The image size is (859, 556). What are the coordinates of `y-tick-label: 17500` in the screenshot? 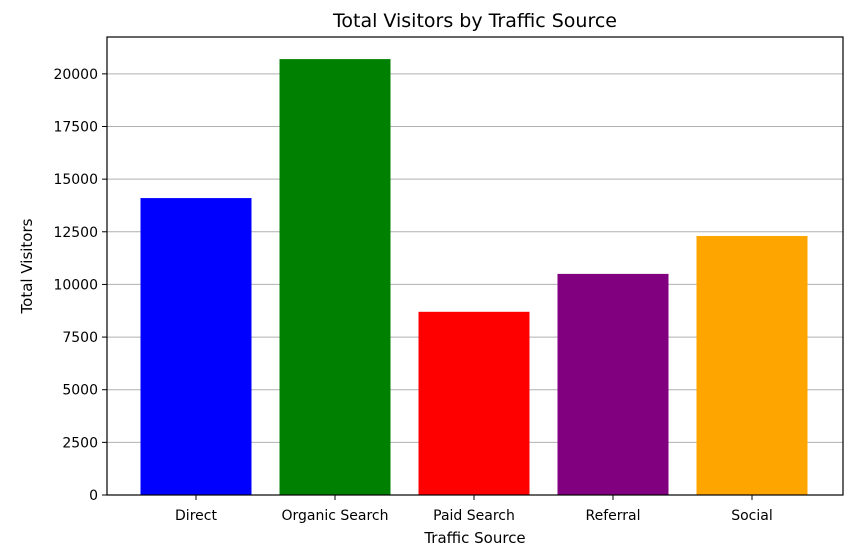 It's located at (75, 127).